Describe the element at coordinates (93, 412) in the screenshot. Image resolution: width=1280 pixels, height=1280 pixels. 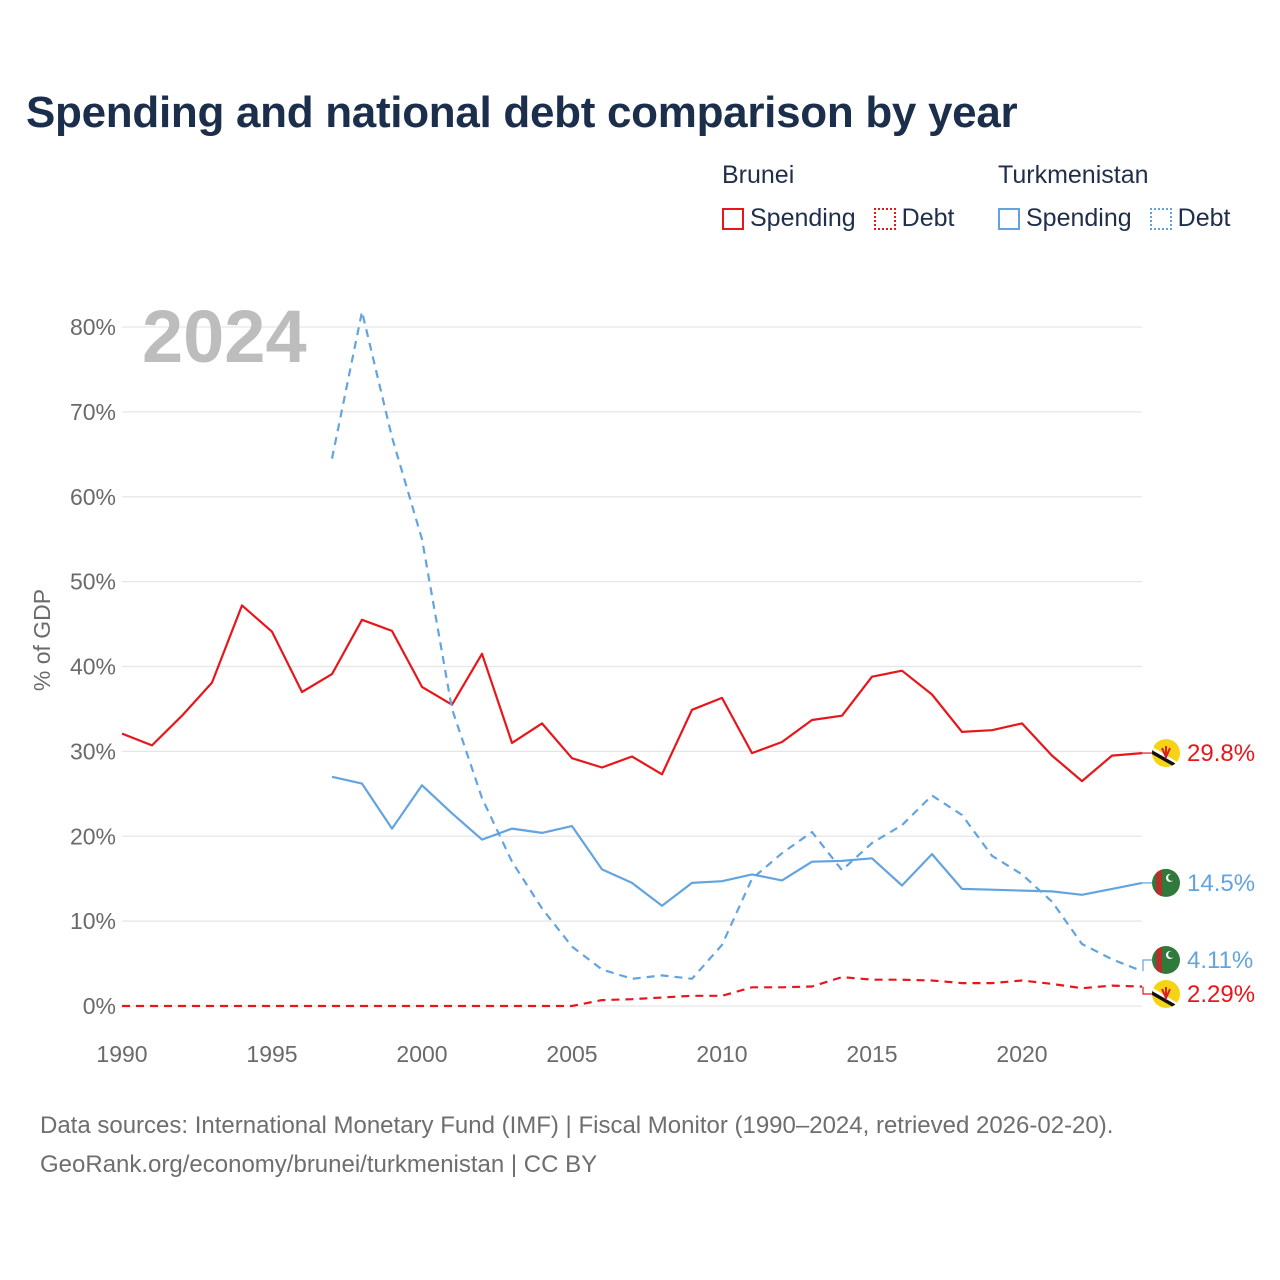
I see `y-tick-label: 70%` at that location.